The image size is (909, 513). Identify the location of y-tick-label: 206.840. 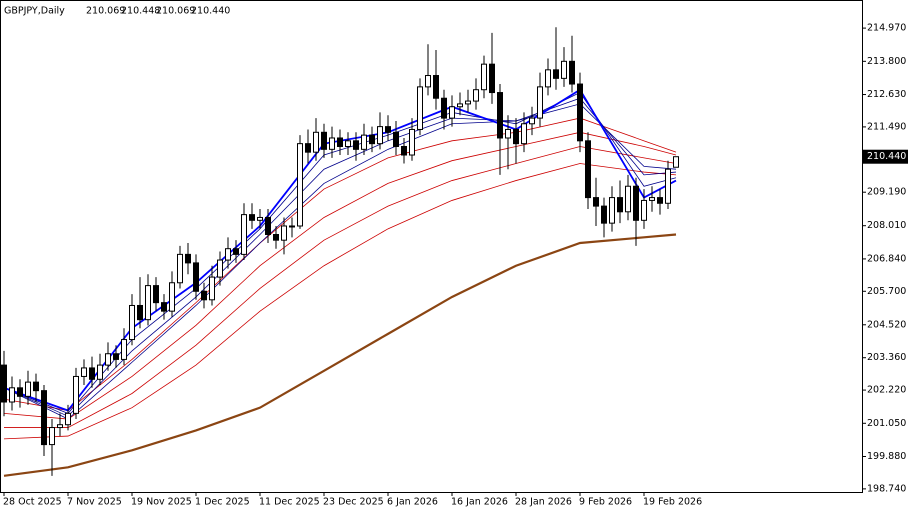
(886, 258).